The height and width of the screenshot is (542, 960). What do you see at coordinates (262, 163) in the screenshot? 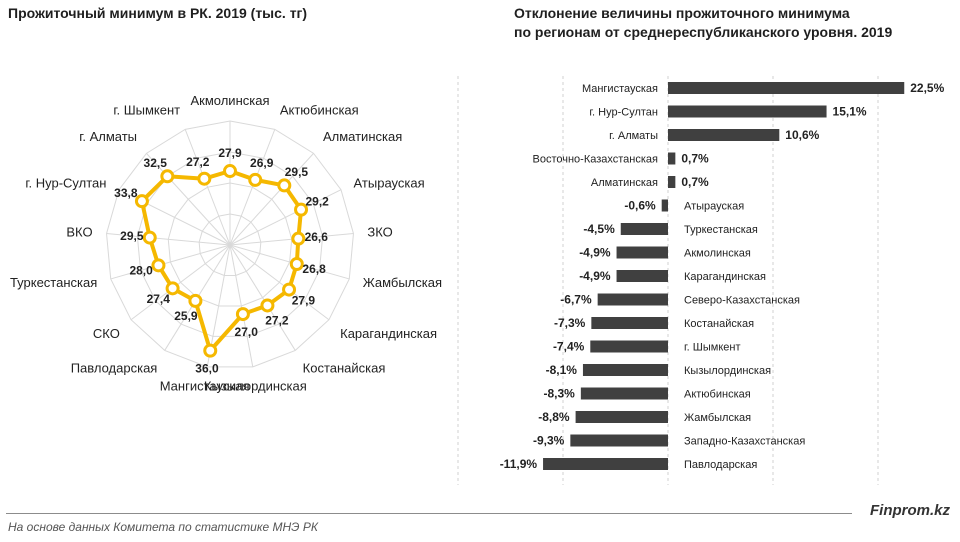
I see `radar-value-label: 26,9` at bounding box center [262, 163].